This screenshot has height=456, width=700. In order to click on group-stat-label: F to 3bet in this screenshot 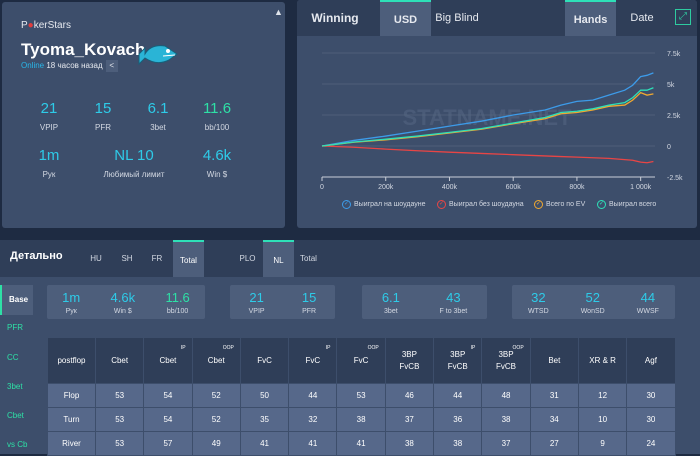, I will do `click(453, 311)`.